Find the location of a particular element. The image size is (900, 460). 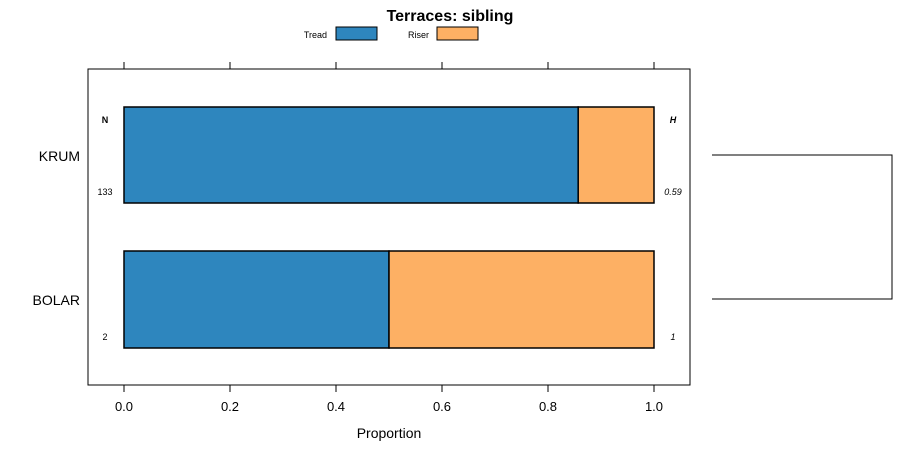

legend: Tread Riser is located at coordinates (391, 33).